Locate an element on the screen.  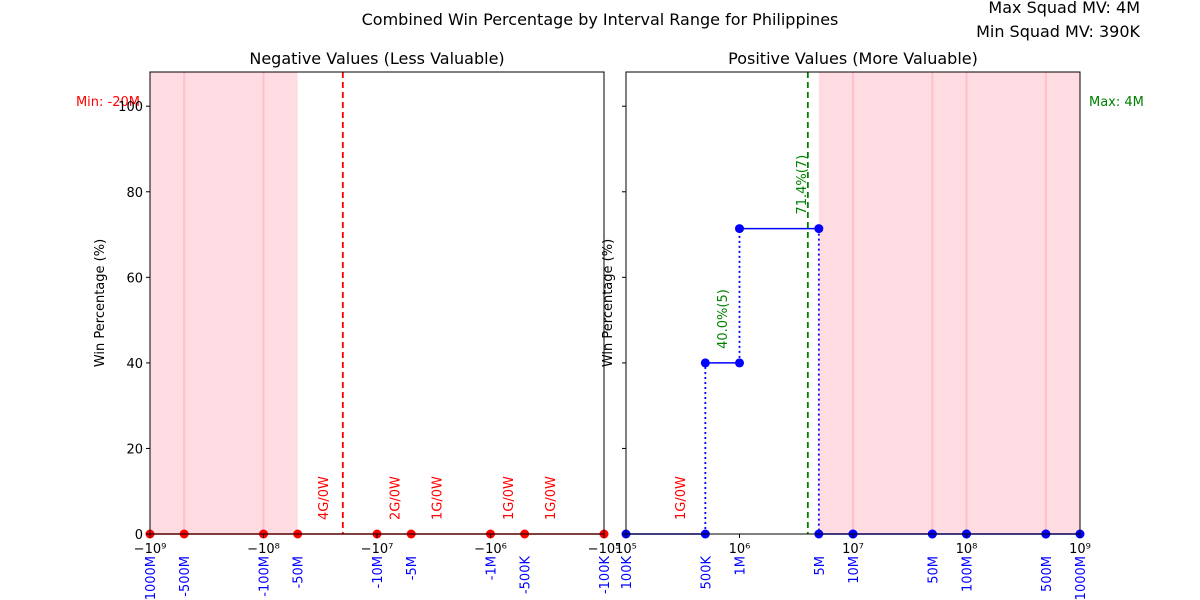
y-tick-label: 60 is located at coordinates (134, 278).